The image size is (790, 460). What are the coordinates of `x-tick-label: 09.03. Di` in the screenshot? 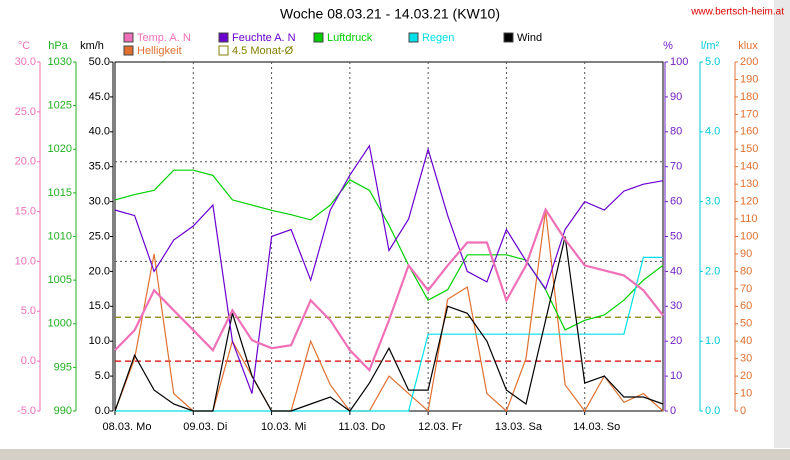 It's located at (205, 427).